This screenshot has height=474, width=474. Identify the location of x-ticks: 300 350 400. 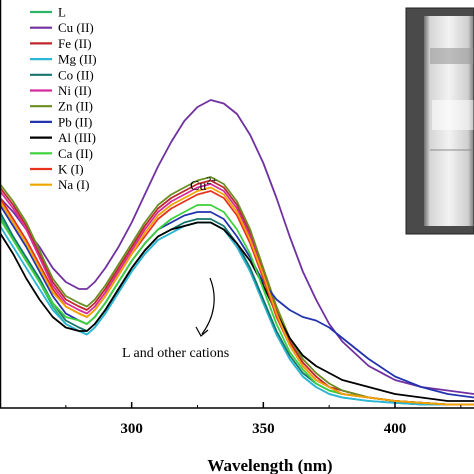
(263, 419).